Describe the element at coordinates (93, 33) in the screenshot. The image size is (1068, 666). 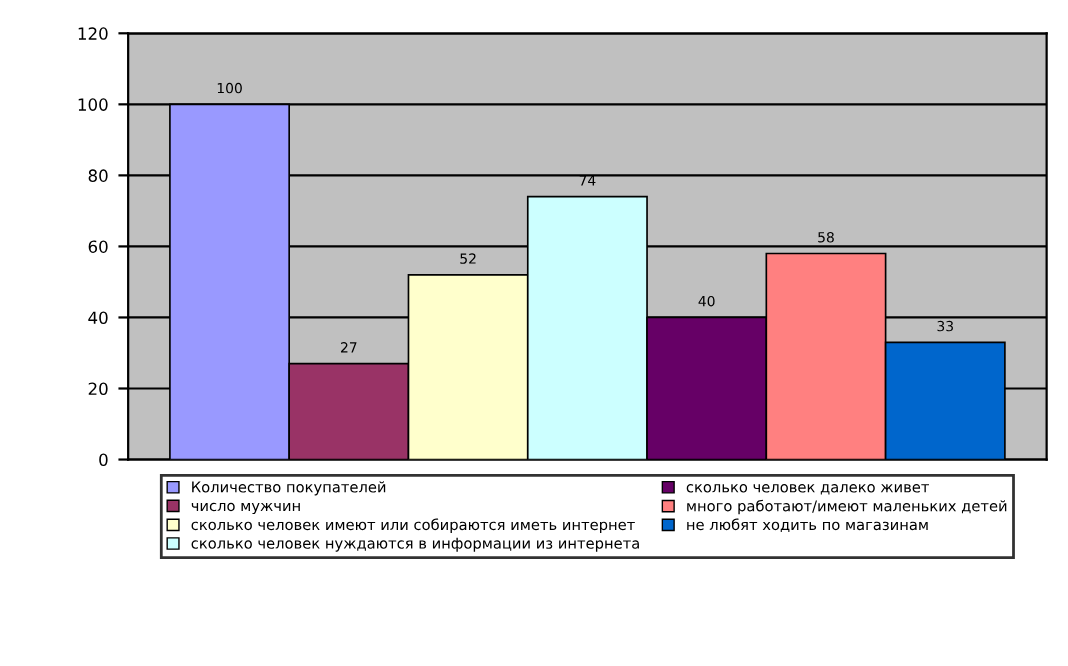
I see `y-tick-label: 120` at that location.